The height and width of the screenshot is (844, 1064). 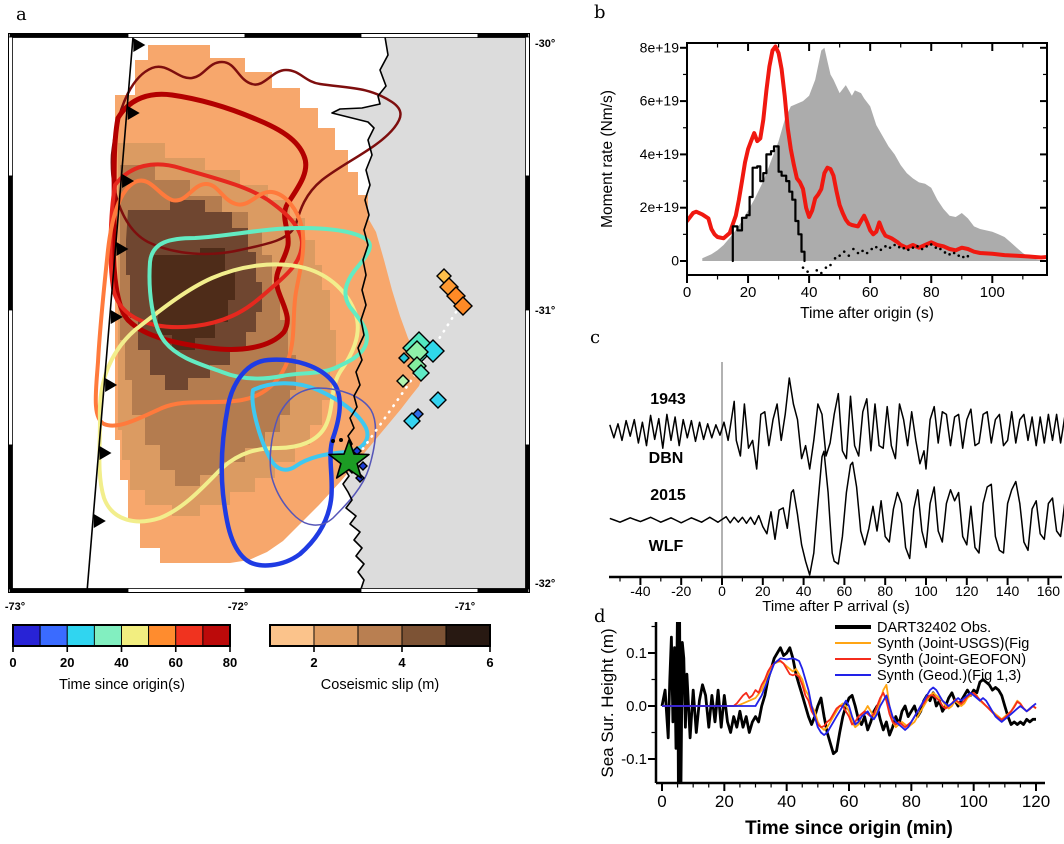 What do you see at coordinates (660, 101) in the screenshot?
I see `b-ytick-label: 6e+19` at bounding box center [660, 101].